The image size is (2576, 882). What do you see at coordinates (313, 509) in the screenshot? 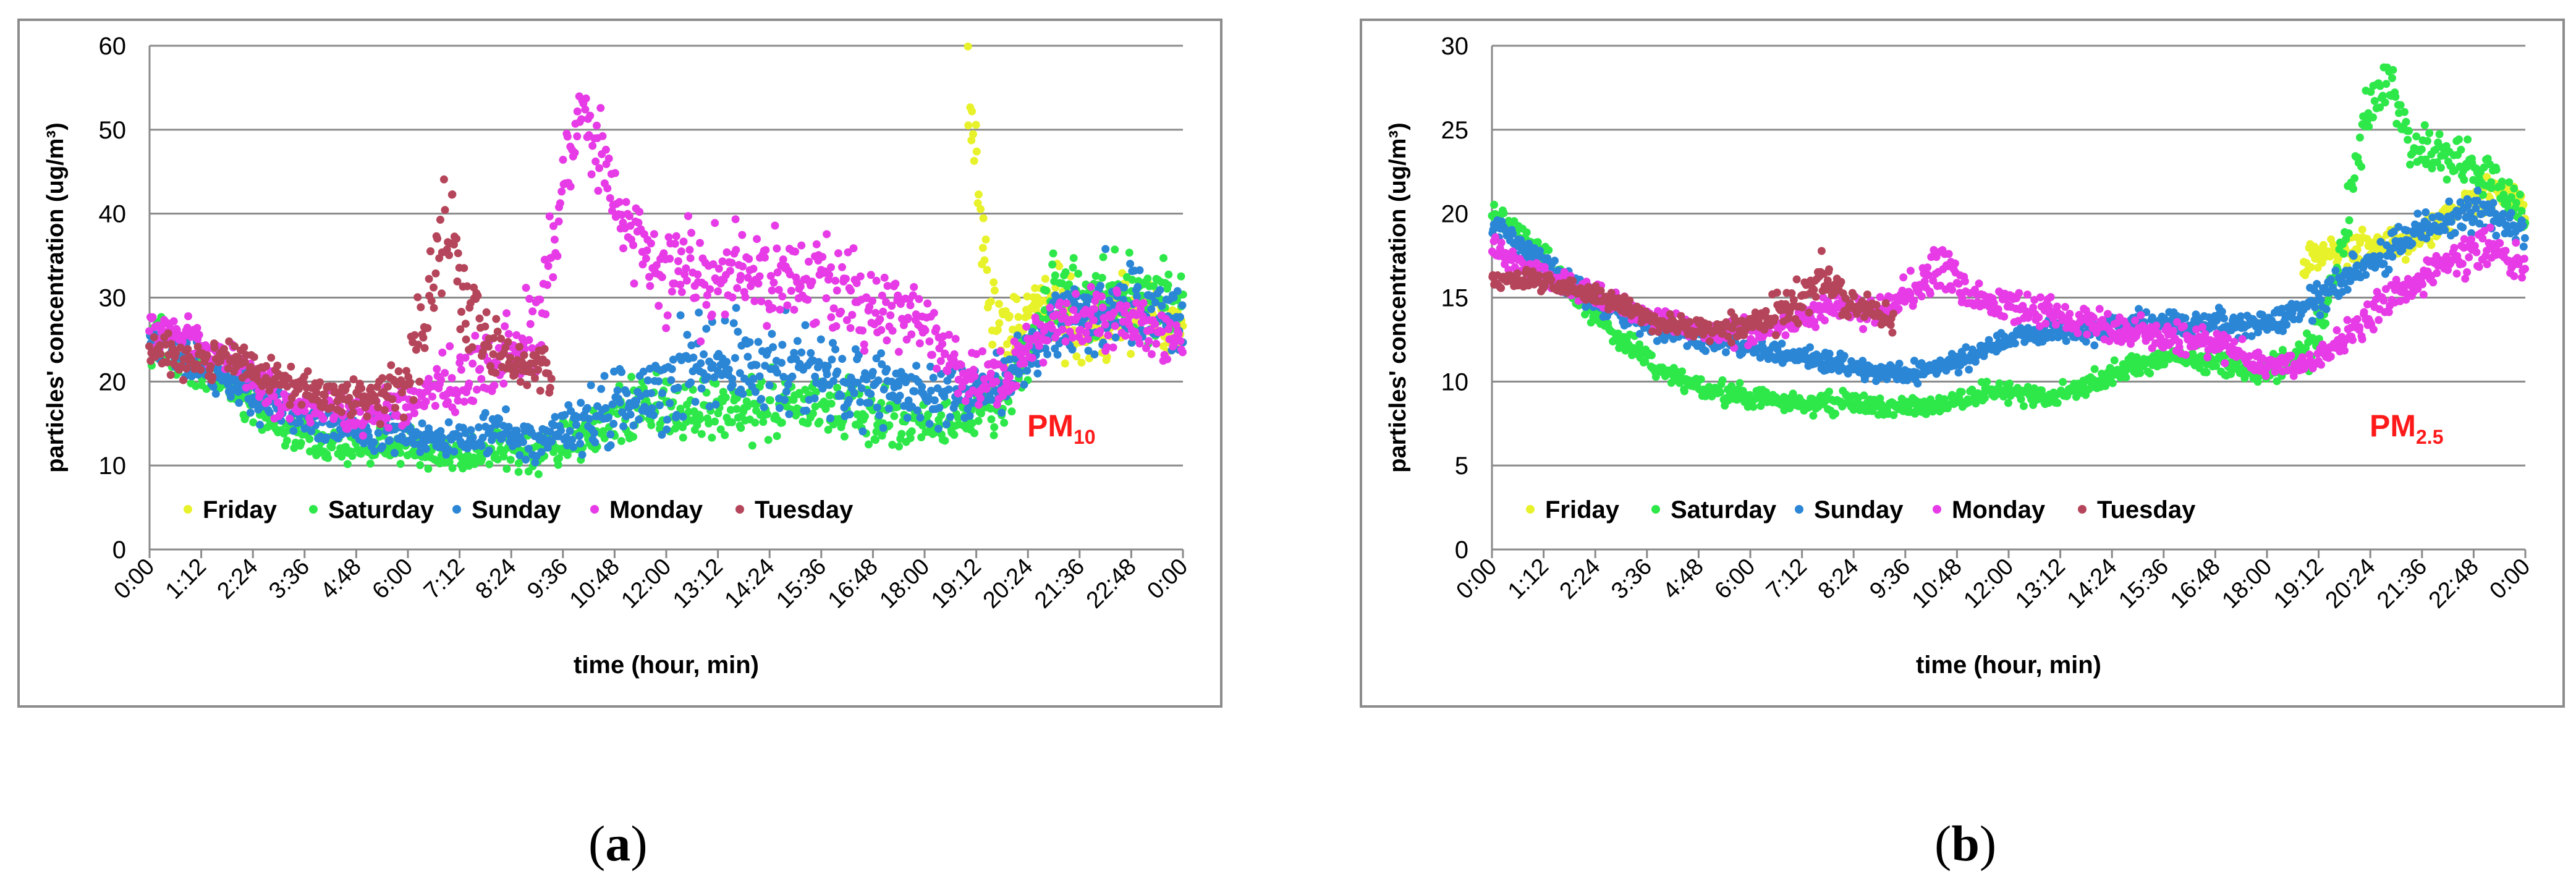
I see `legend-marker-saturday` at bounding box center [313, 509].